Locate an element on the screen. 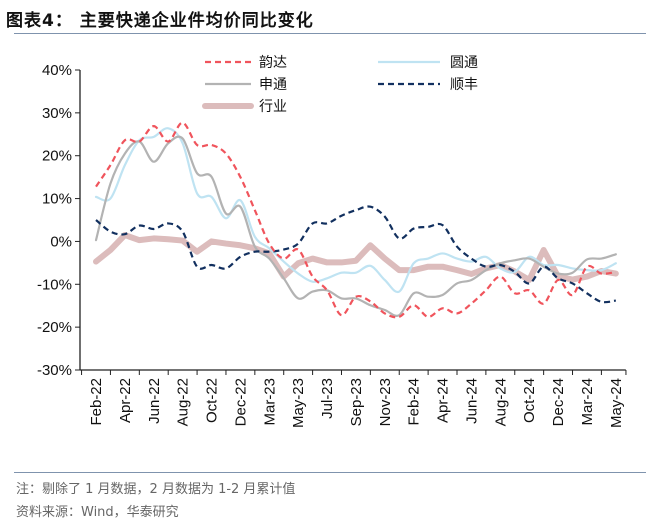 The width and height of the screenshot is (660, 528). y-tick-label: -20% is located at coordinates (54, 327).